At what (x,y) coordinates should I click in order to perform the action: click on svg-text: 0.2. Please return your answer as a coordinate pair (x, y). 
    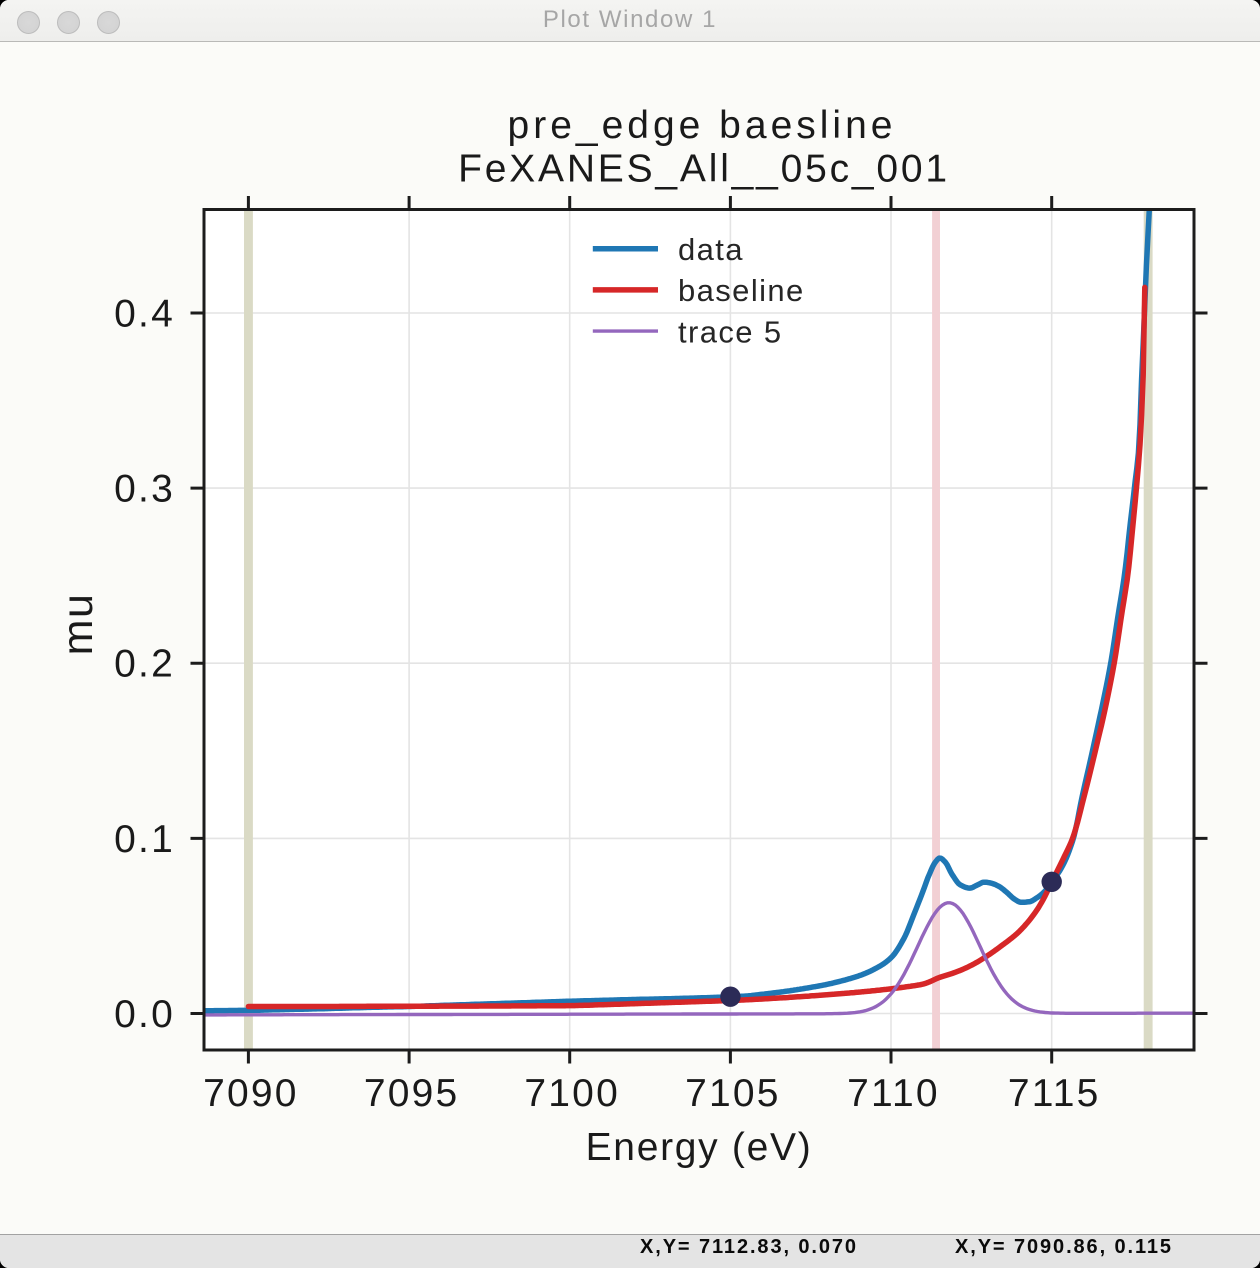
    Looking at the image, I should click on (144, 664).